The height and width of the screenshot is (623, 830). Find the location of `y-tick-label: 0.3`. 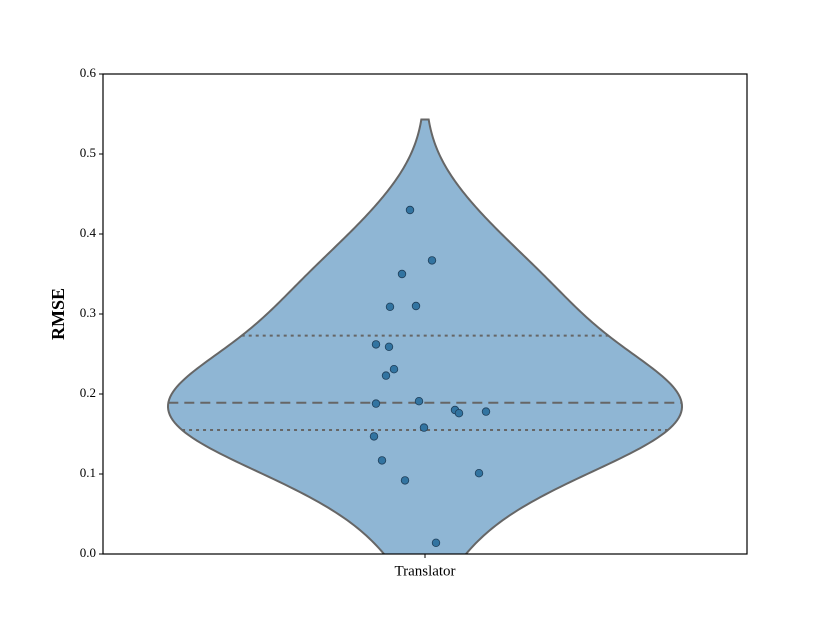

y-tick-label: 0.3 is located at coordinates (88, 312).